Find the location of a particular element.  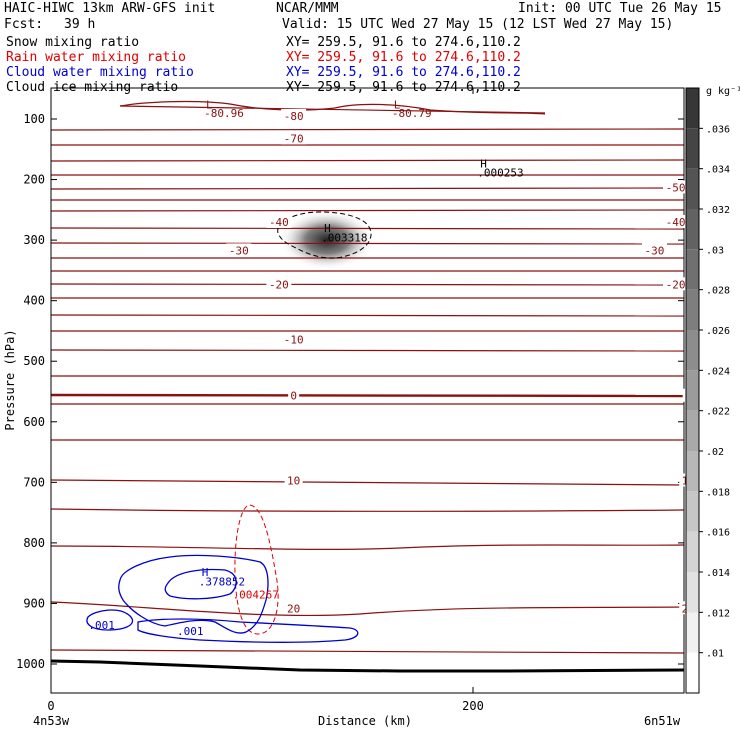

y-tick-label: 900 is located at coordinates (34, 603).